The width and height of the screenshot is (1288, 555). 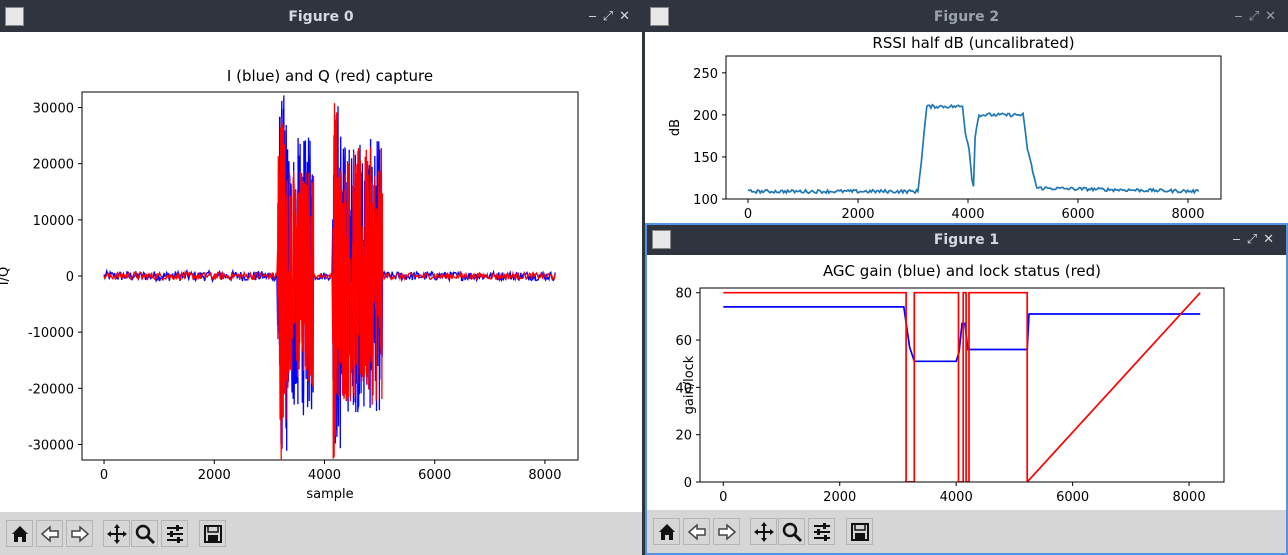 I want to click on y-tick-label: 60, so click(x=683, y=341).